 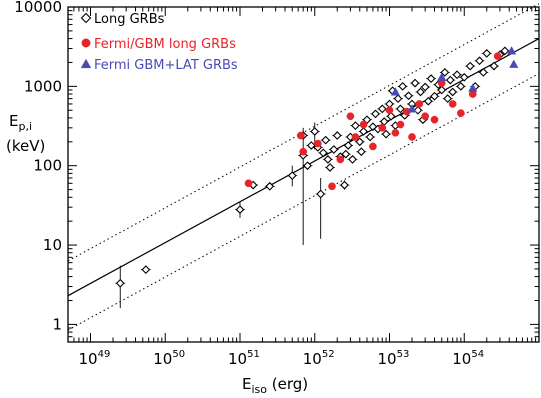 What do you see at coordinates (86, 18) in the screenshot?
I see `legend-marker-diamond` at bounding box center [86, 18].